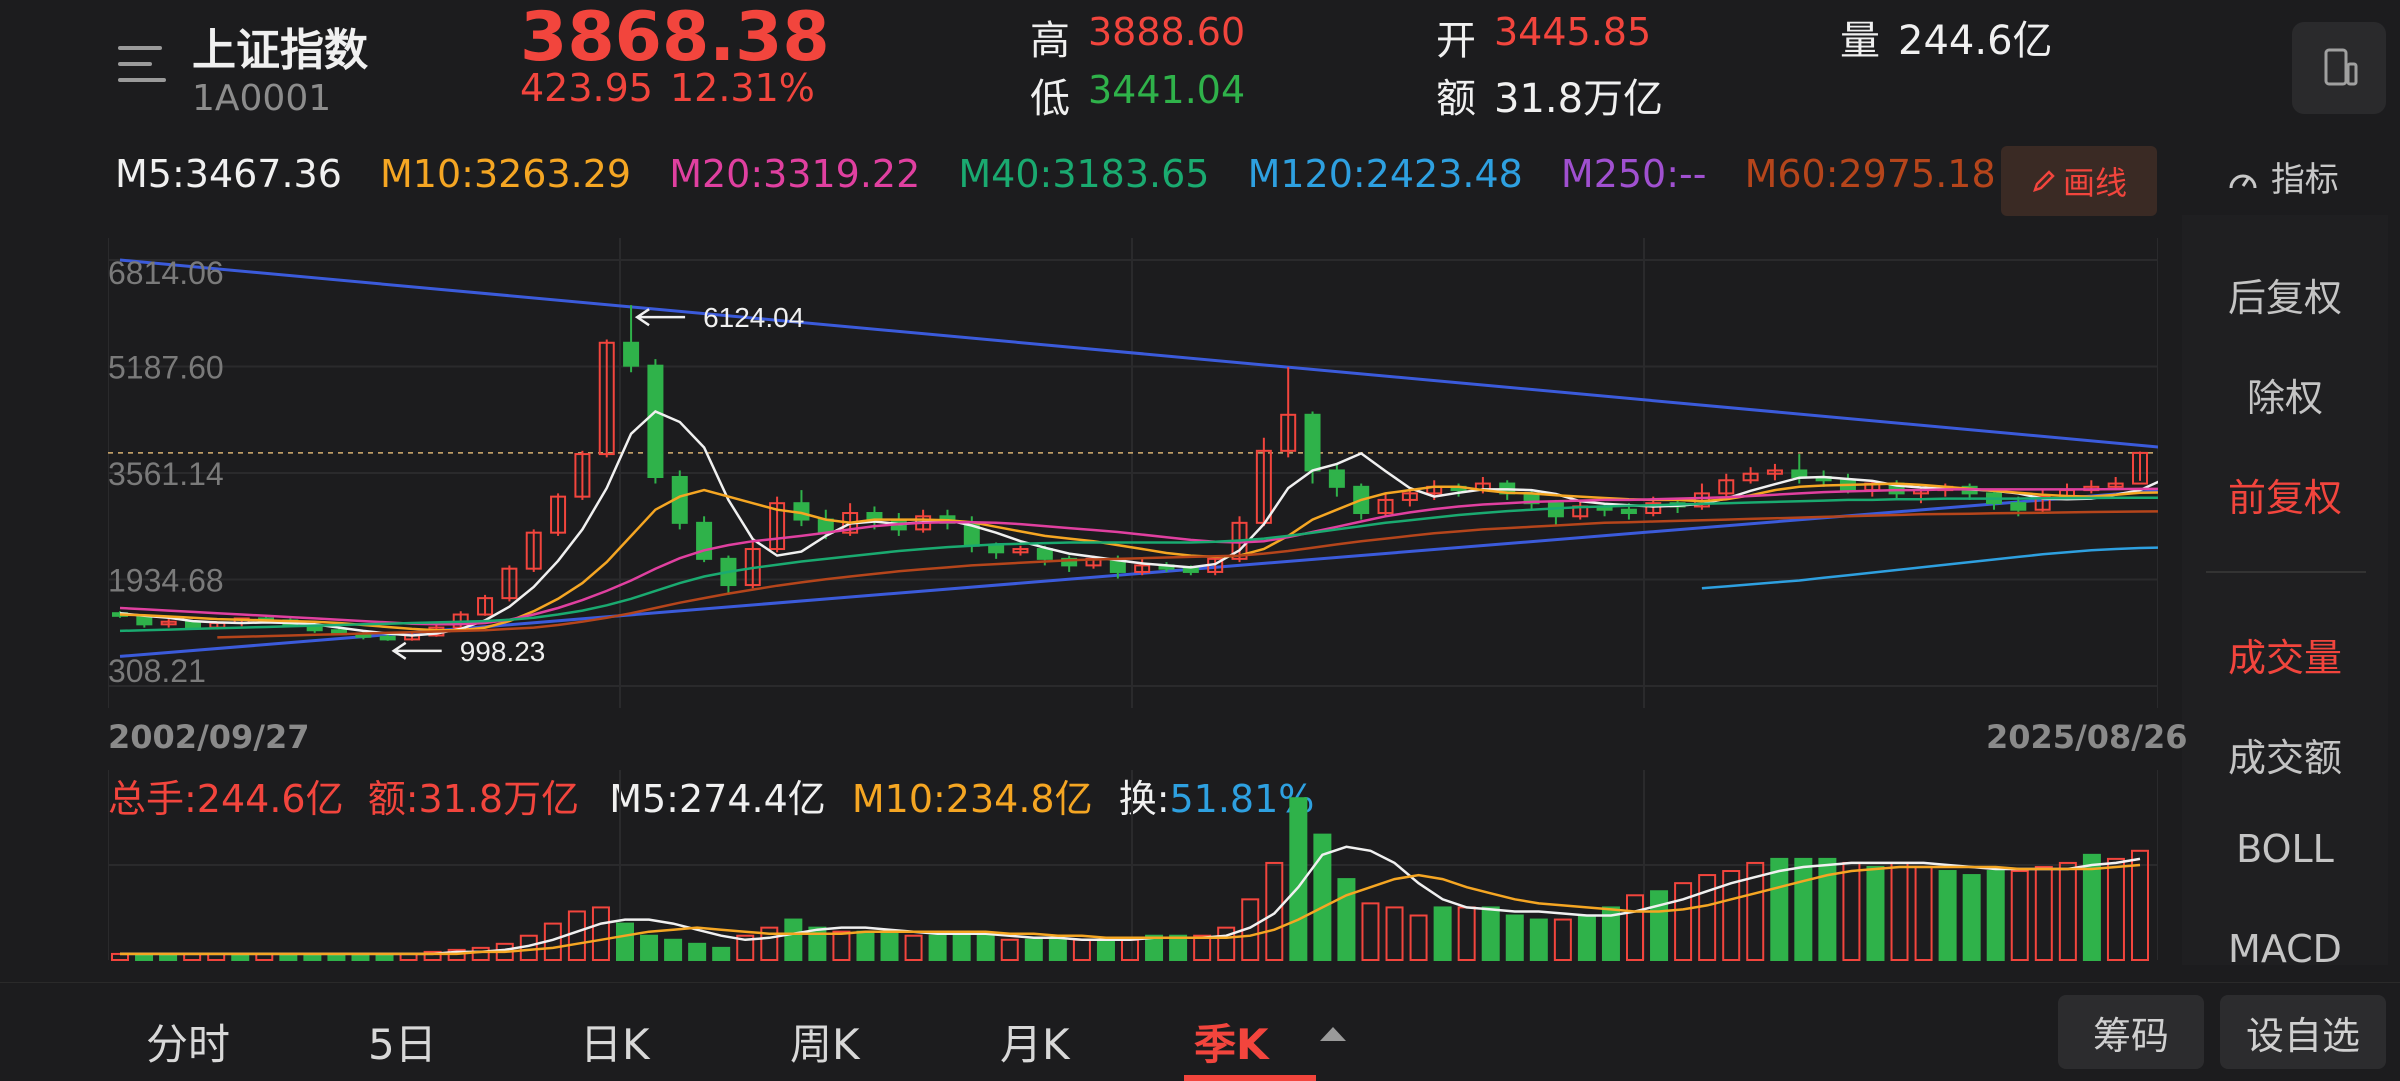 The width and height of the screenshot is (2400, 1081). I want to click on amount-label: 额, so click(1456, 99).